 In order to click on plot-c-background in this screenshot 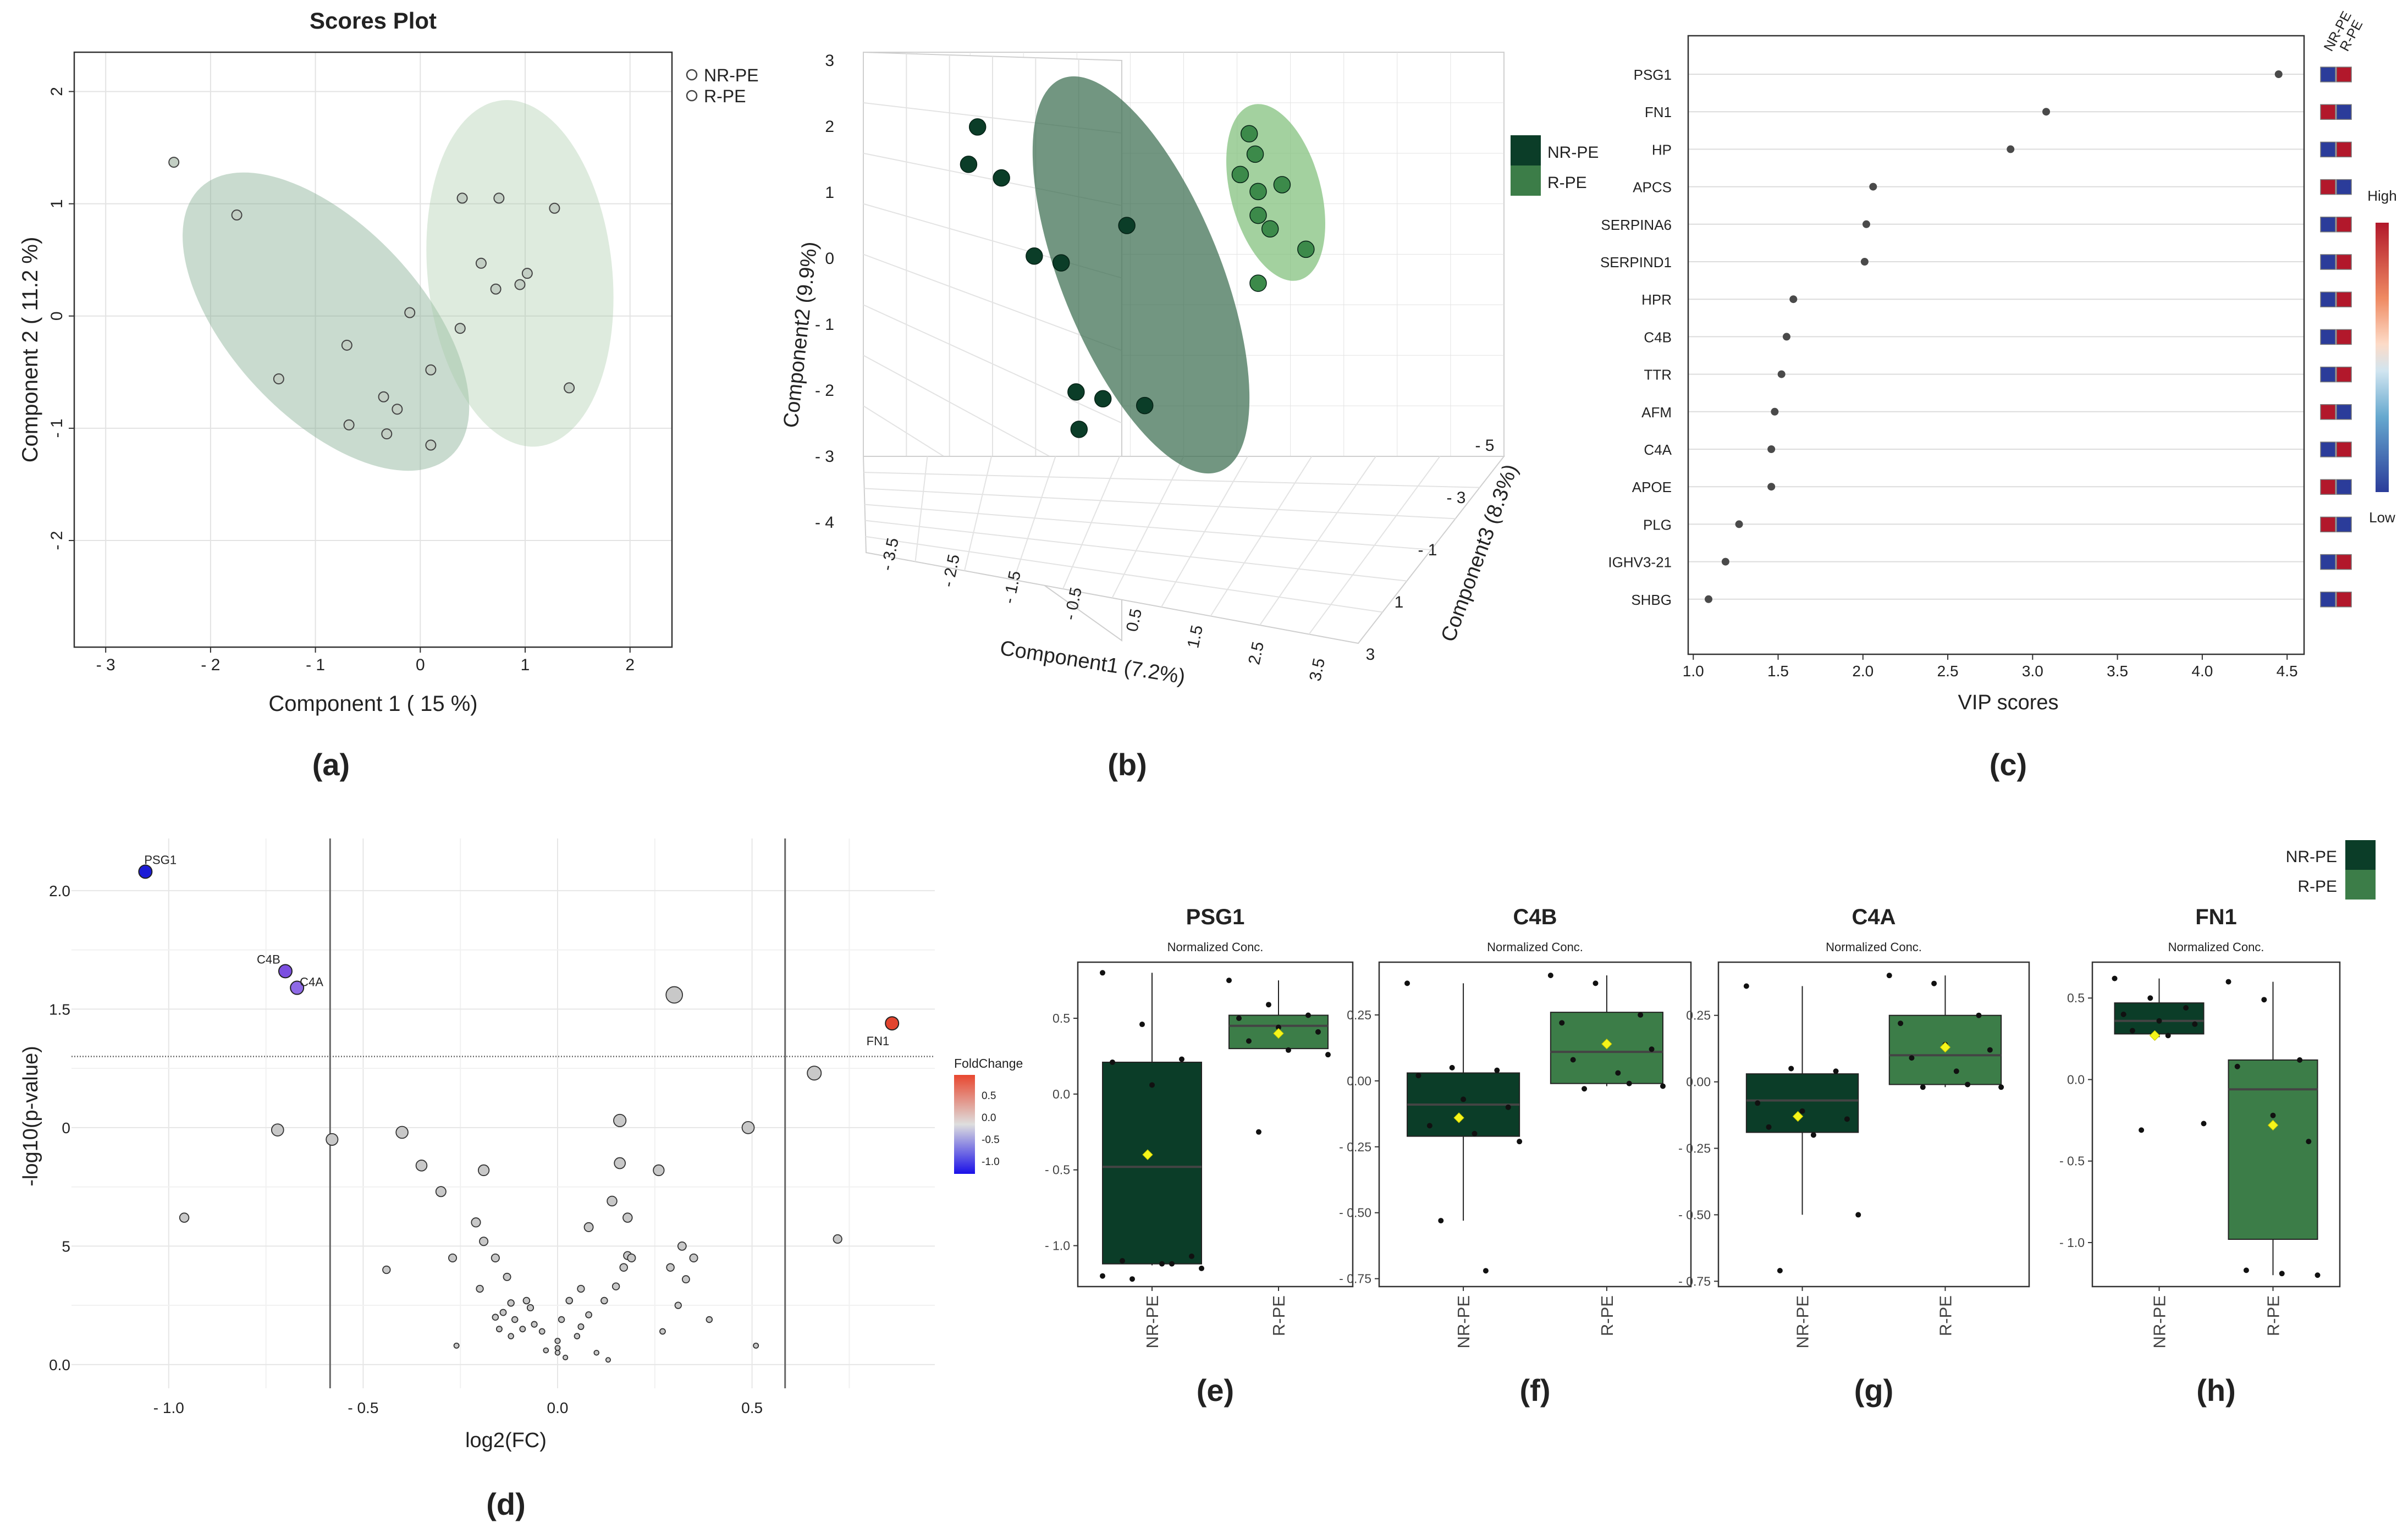, I will do `click(1996, 345)`.